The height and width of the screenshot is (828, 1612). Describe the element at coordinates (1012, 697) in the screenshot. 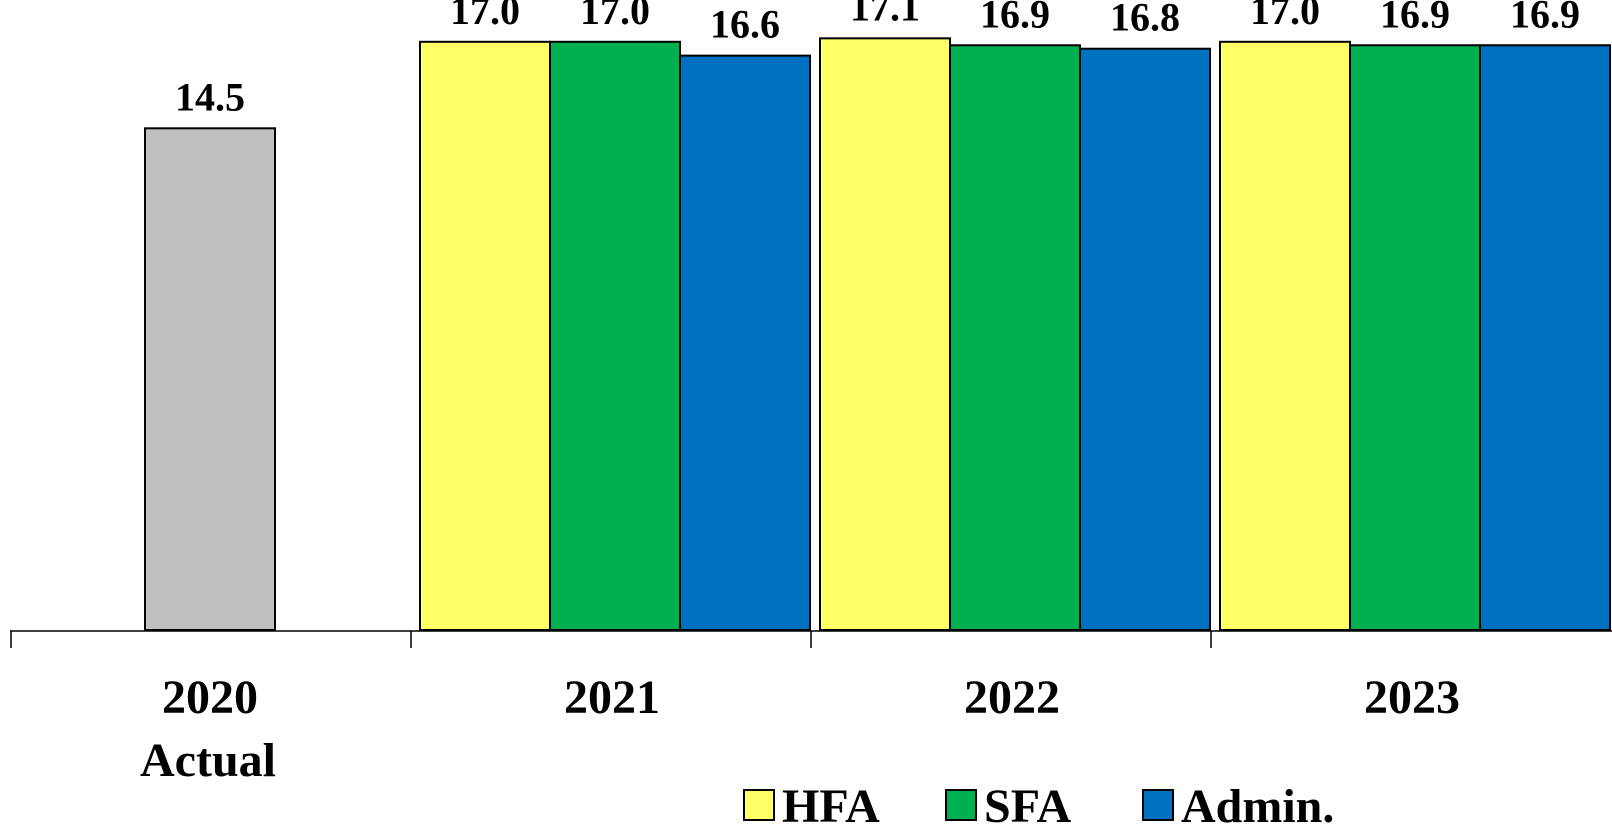

I see `x-tick-label: 2022` at that location.